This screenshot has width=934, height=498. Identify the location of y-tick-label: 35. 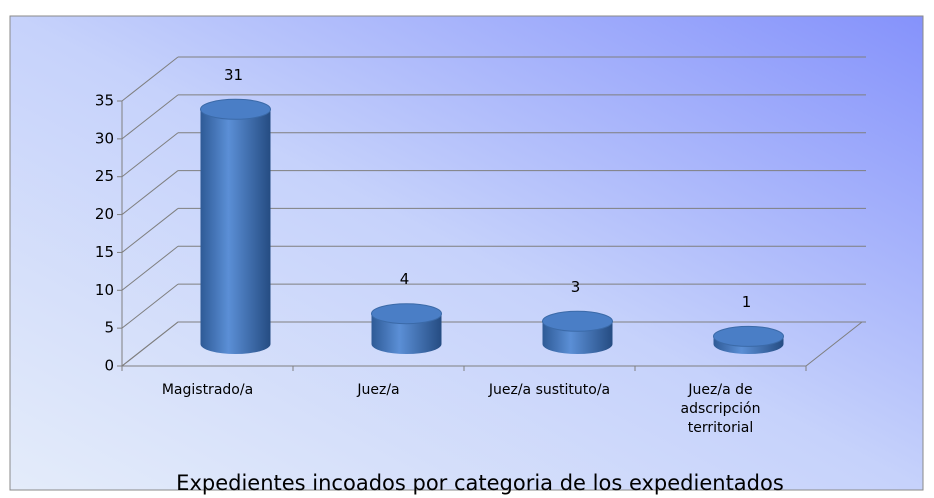
(104, 101).